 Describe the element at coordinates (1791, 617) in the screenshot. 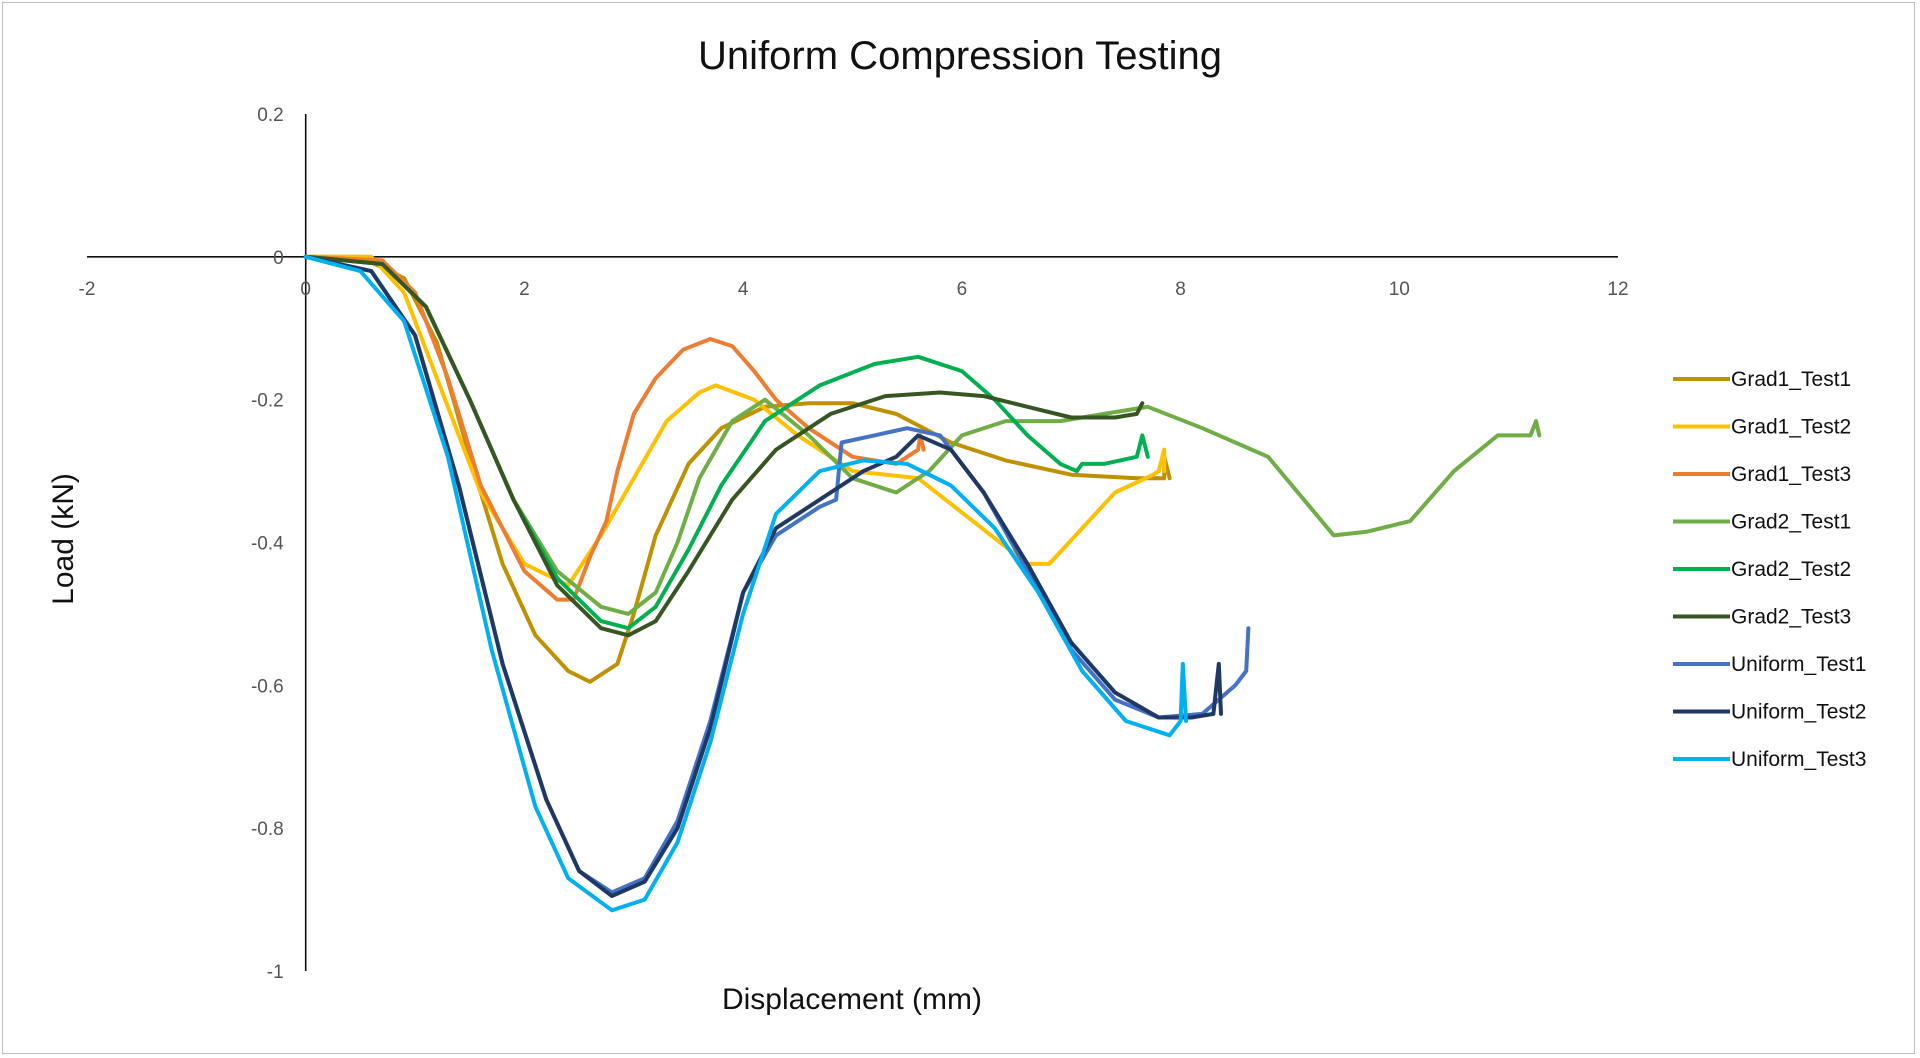

I see `legend-label: Grad2_Test3` at that location.